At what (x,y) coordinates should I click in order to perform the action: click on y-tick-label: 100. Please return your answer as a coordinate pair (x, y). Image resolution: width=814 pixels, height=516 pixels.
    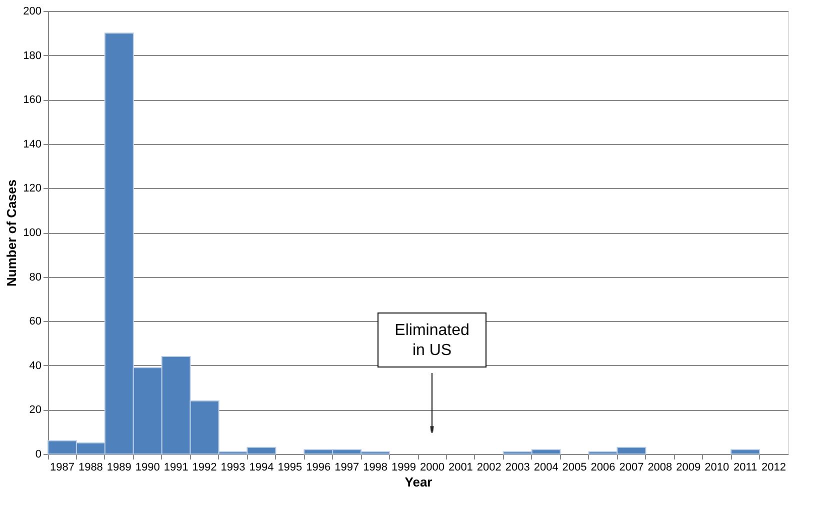
    Looking at the image, I should click on (32, 233).